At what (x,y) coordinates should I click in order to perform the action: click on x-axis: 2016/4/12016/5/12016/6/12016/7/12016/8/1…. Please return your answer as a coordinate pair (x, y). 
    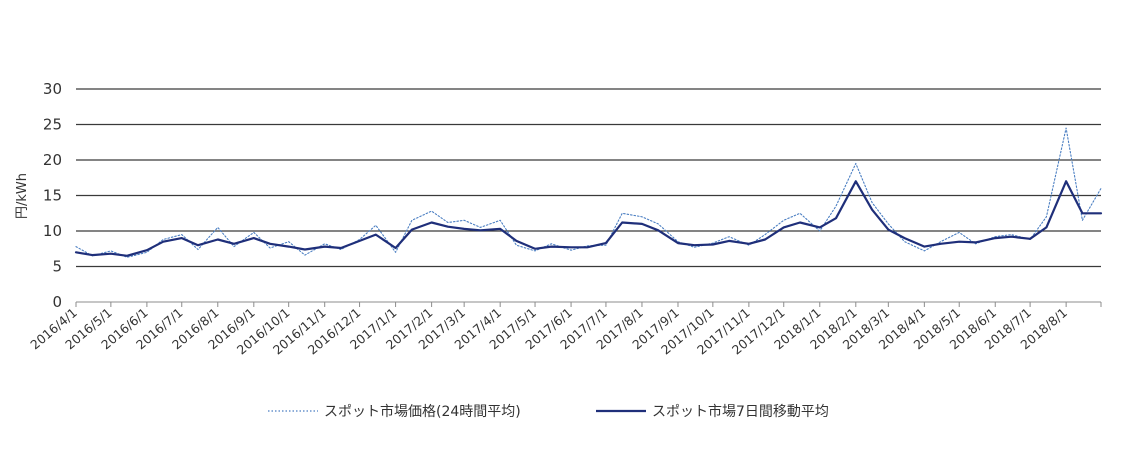
    Looking at the image, I should click on (564, 329).